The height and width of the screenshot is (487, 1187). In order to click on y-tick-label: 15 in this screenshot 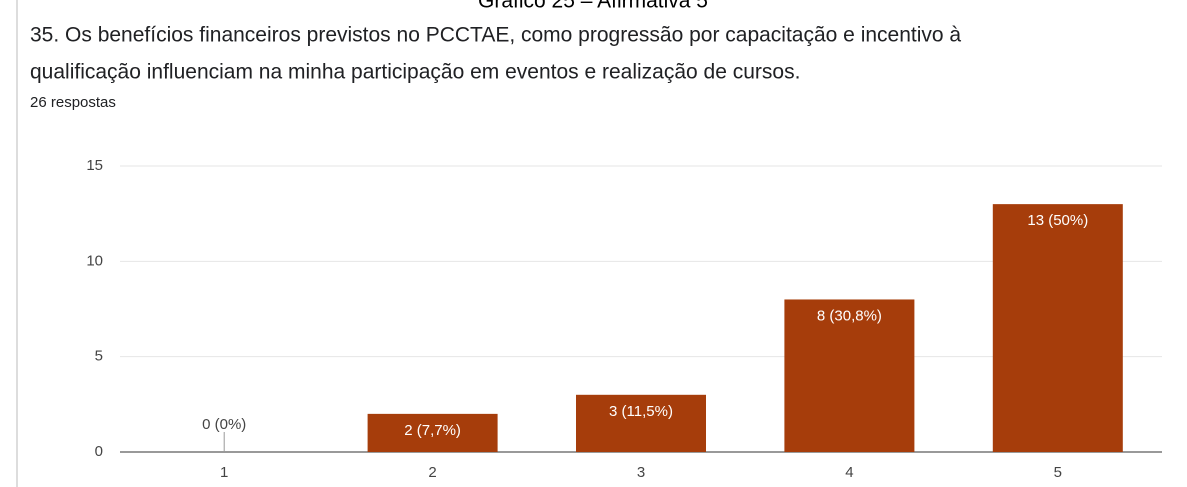, I will do `click(94, 165)`.